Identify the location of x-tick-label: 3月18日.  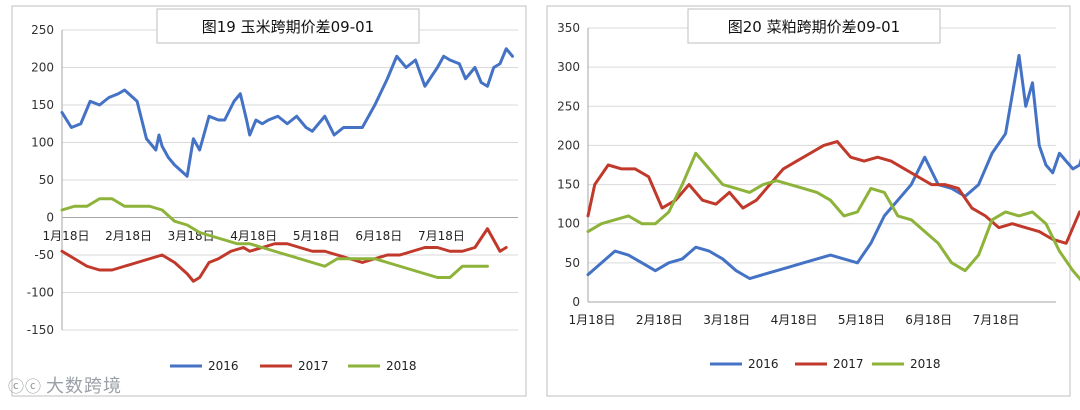
(726, 320).